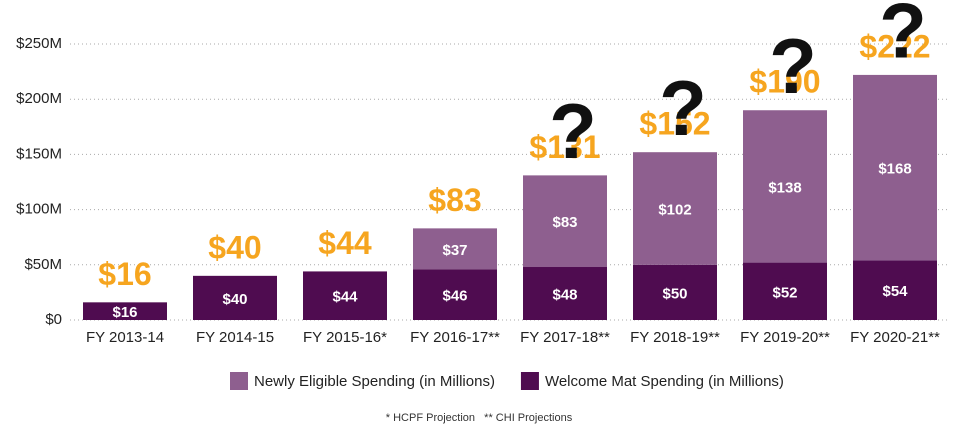  Describe the element at coordinates (125, 337) in the screenshot. I see `x-tick-label: FY 2013-14` at that location.